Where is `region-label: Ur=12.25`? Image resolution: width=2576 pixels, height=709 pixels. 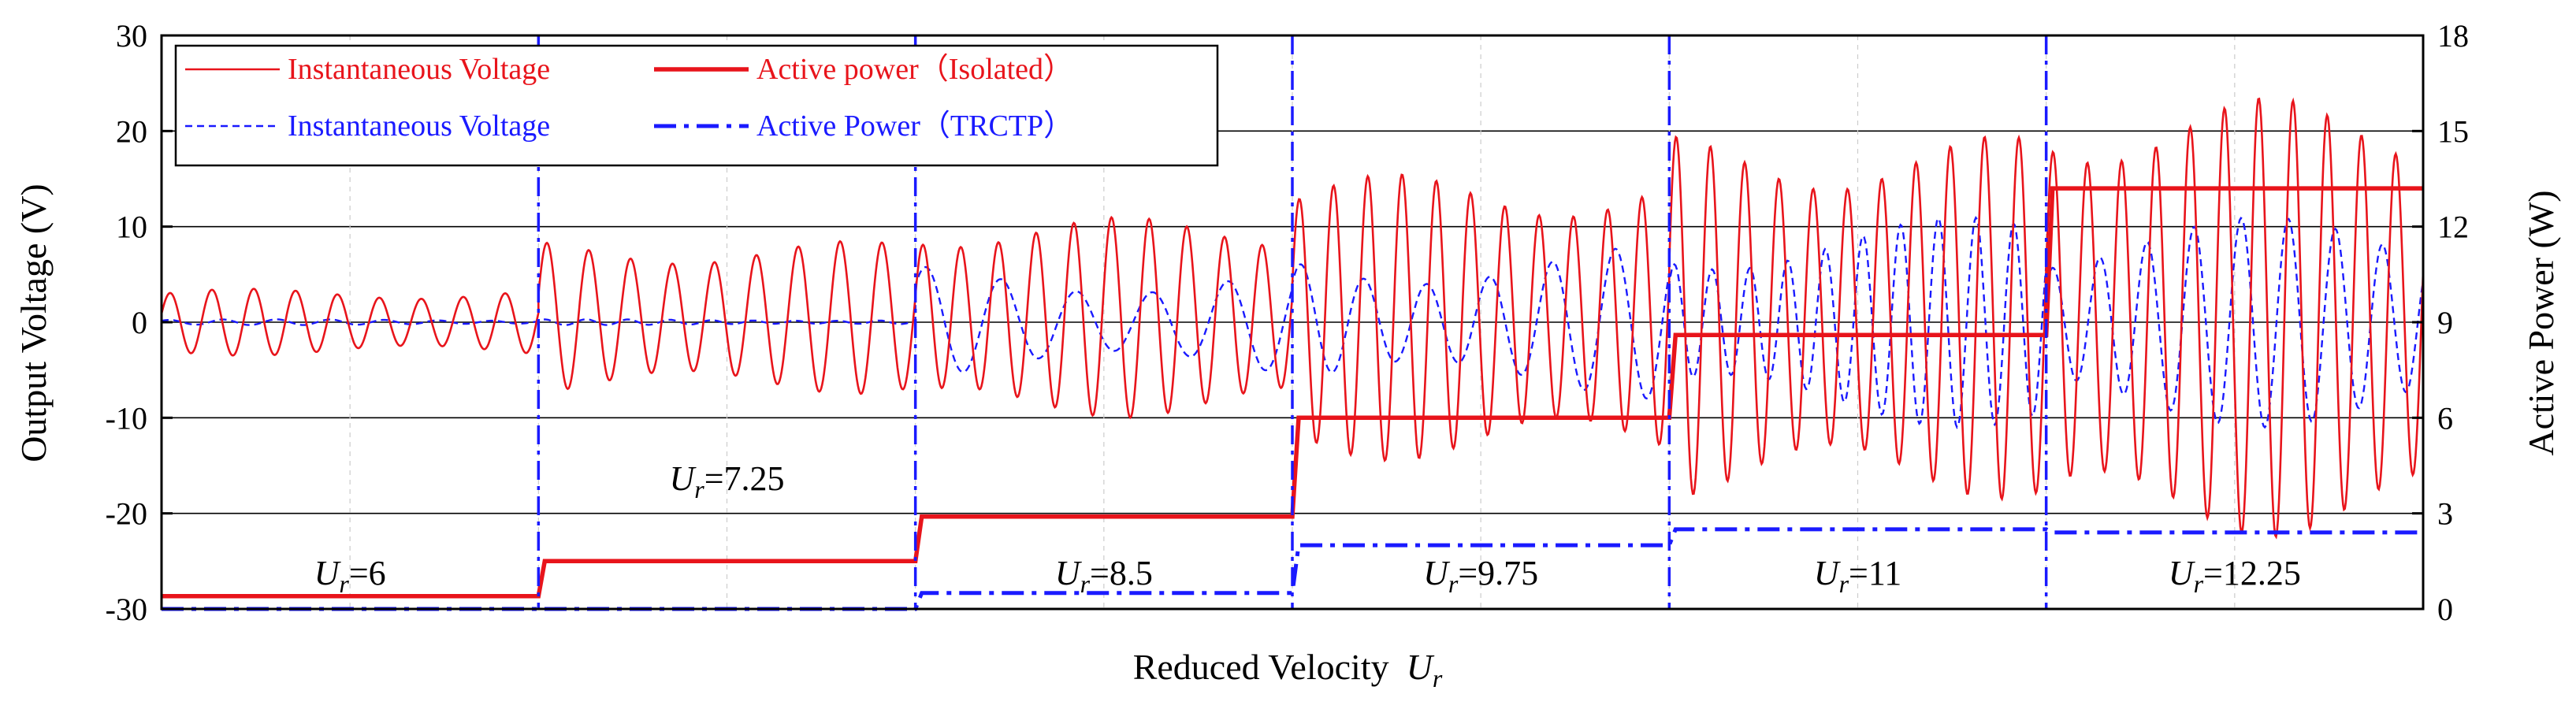
region-label: Ur=12.25 is located at coordinates (2235, 576).